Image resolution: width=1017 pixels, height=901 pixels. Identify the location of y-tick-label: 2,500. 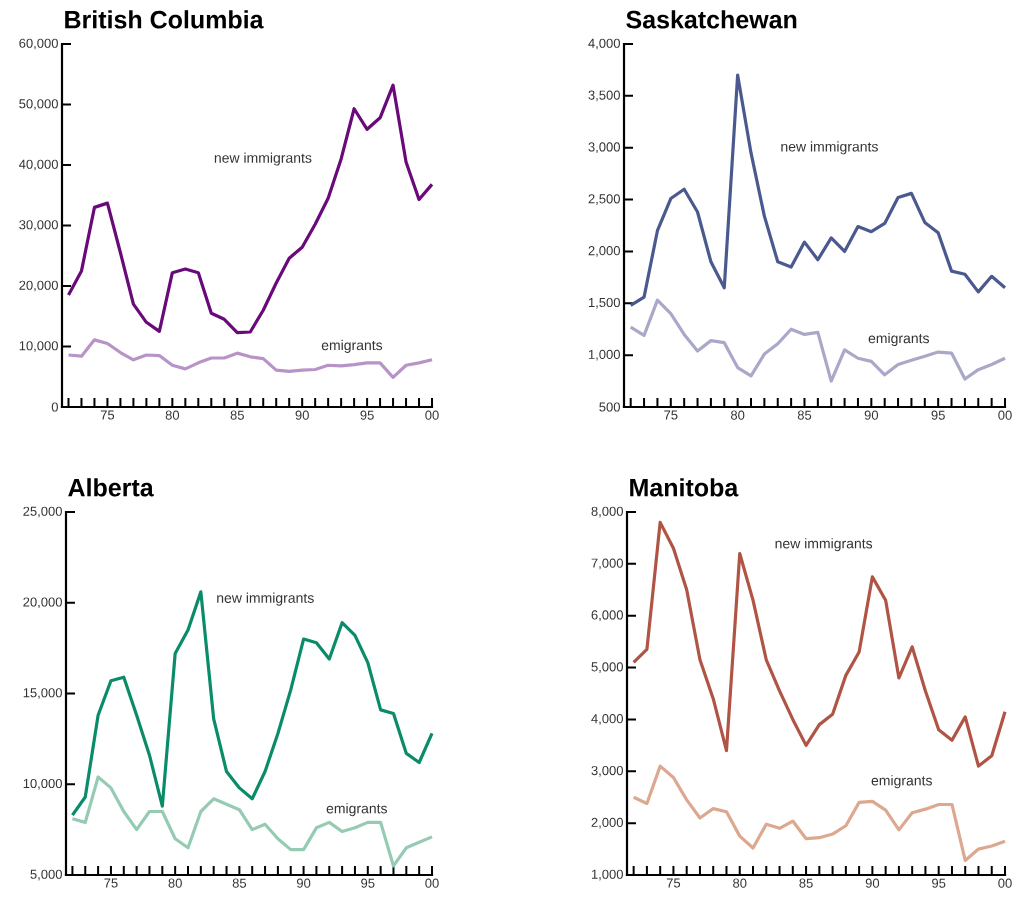
(604, 199).